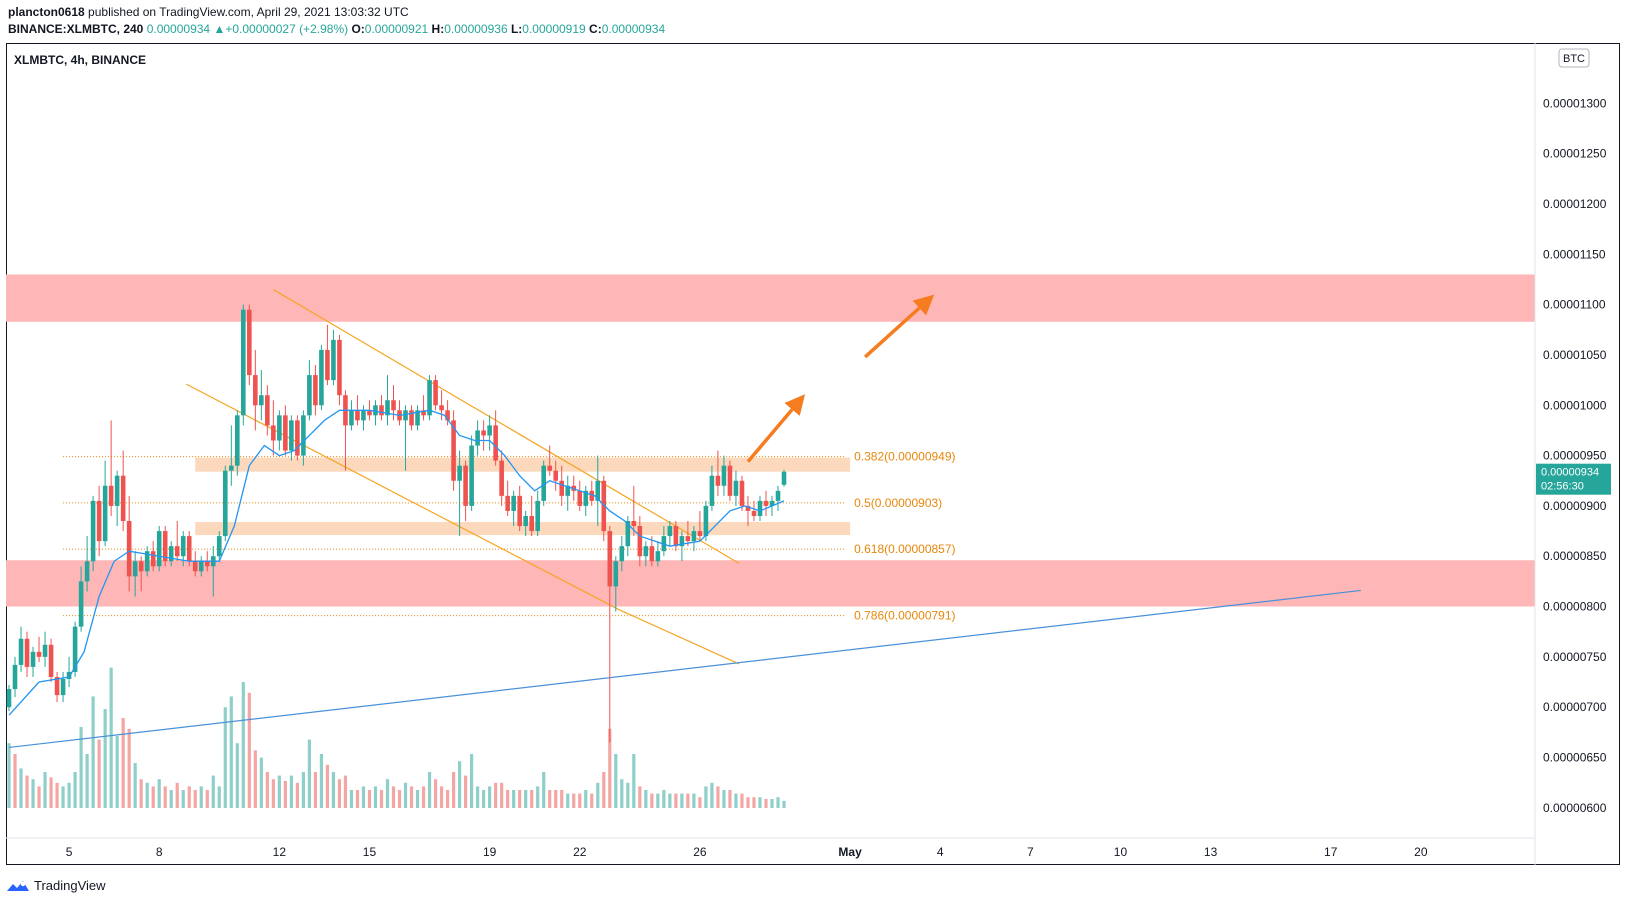  What do you see at coordinates (1575, 757) in the screenshot?
I see `y-tick-label: 0.00000650` at bounding box center [1575, 757].